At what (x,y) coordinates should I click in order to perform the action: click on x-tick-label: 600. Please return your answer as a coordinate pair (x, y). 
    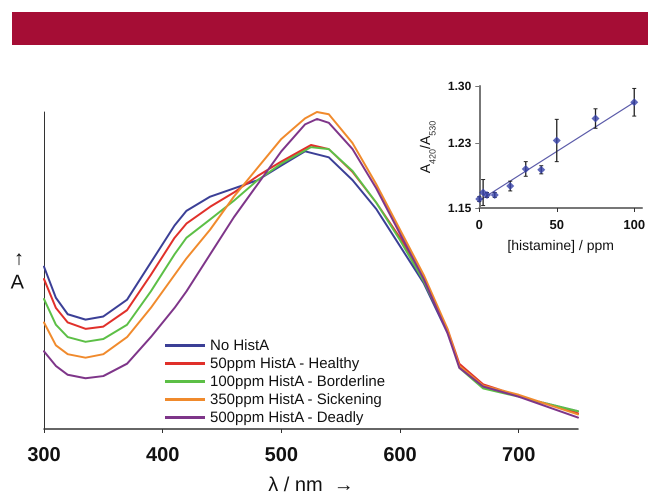
    Looking at the image, I should click on (400, 455).